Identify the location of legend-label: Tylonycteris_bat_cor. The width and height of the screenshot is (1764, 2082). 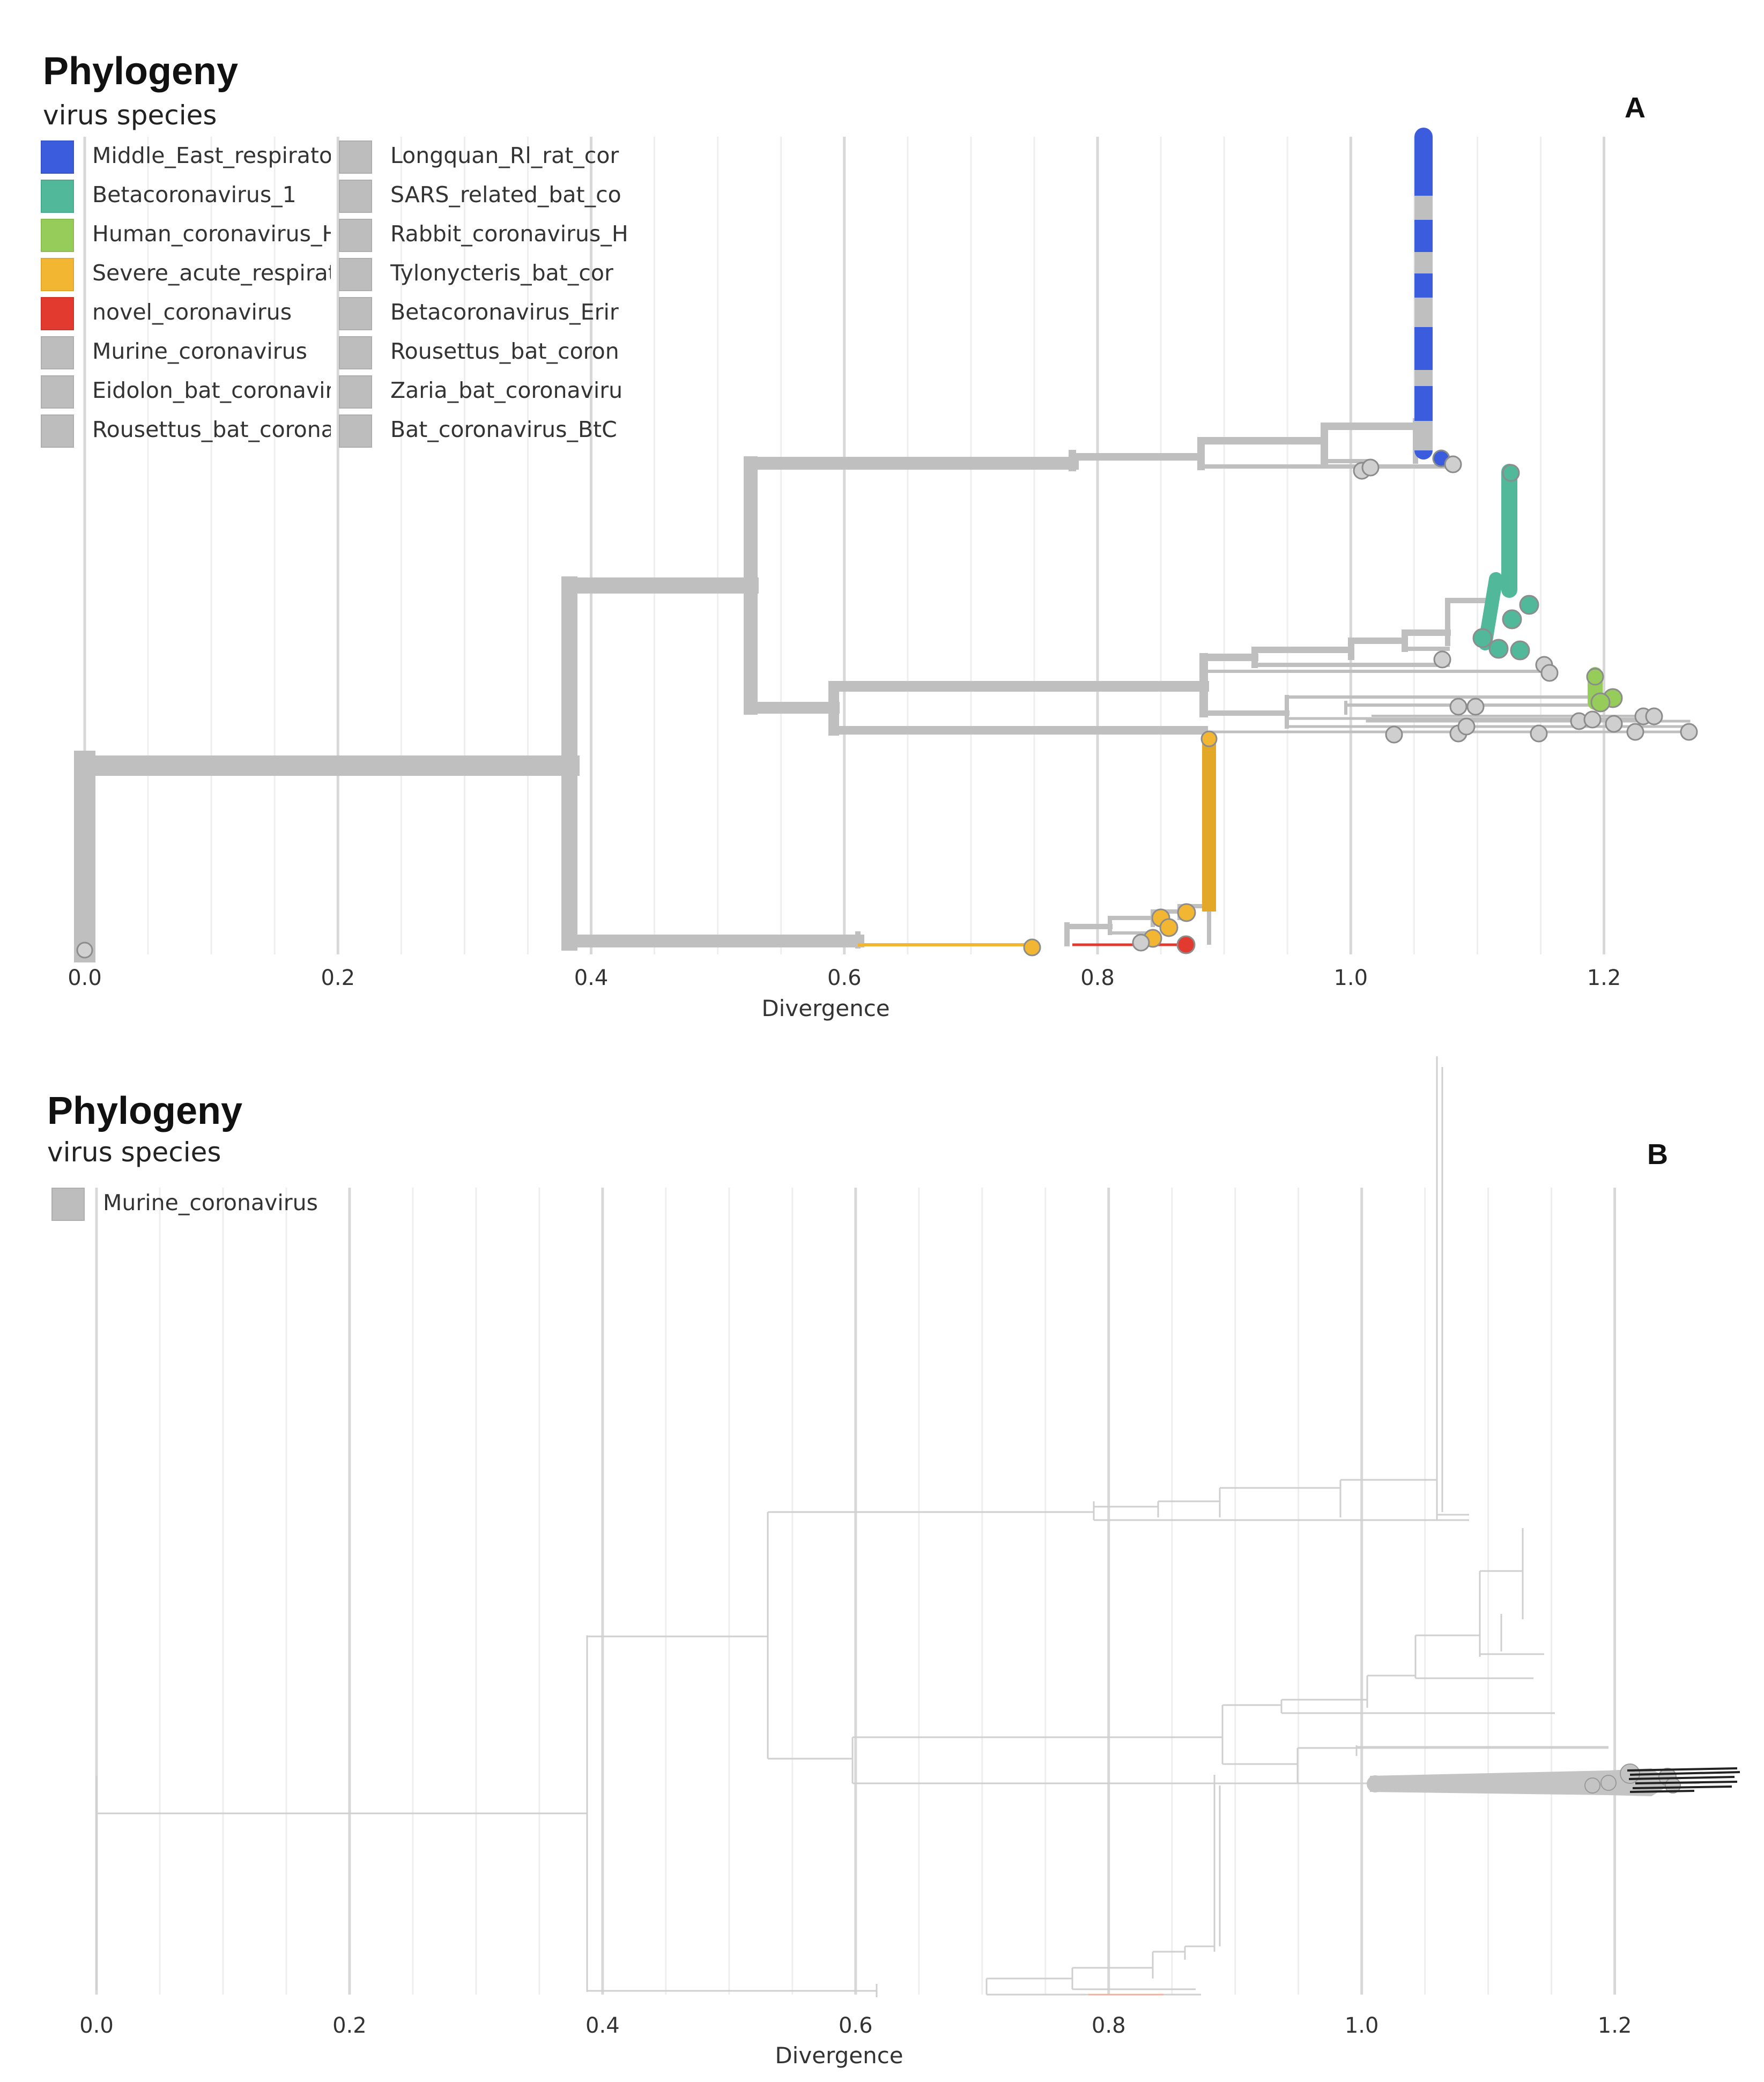
(501, 273).